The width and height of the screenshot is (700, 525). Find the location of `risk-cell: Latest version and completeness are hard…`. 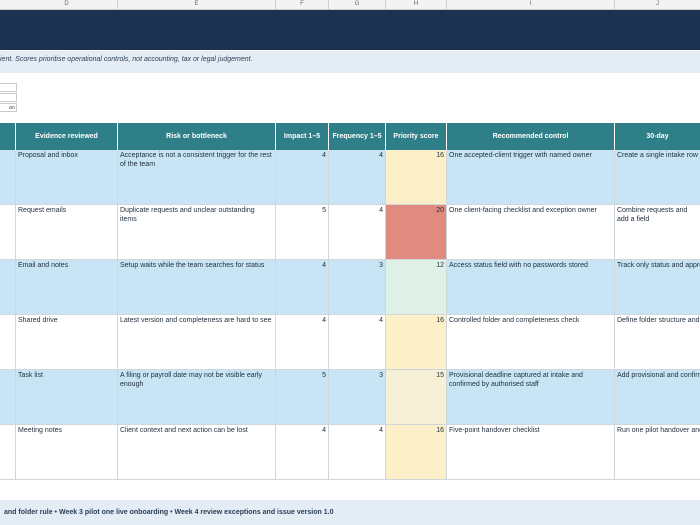

risk-cell: Latest version and completeness are hard… is located at coordinates (197, 342).